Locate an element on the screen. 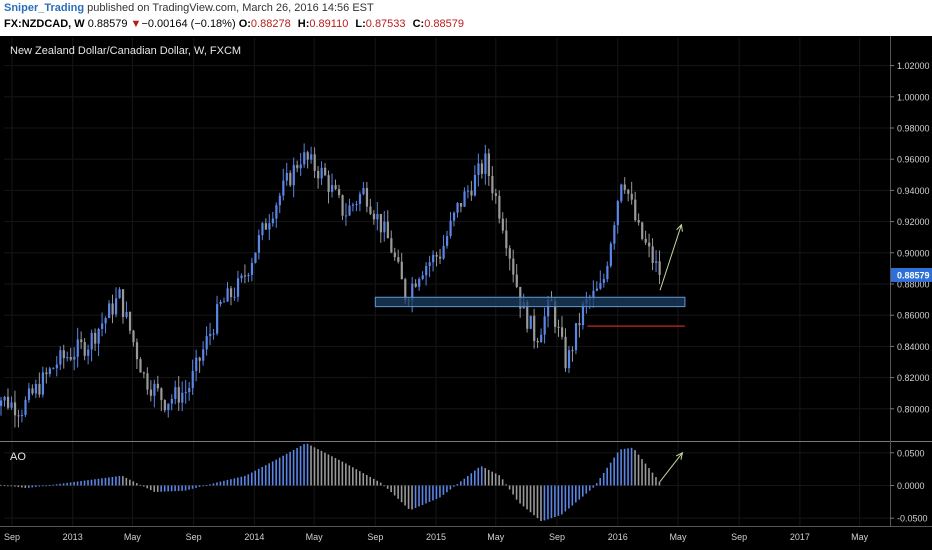 This screenshot has width=932, height=550. time-axis-label: 2015 is located at coordinates (436, 537).